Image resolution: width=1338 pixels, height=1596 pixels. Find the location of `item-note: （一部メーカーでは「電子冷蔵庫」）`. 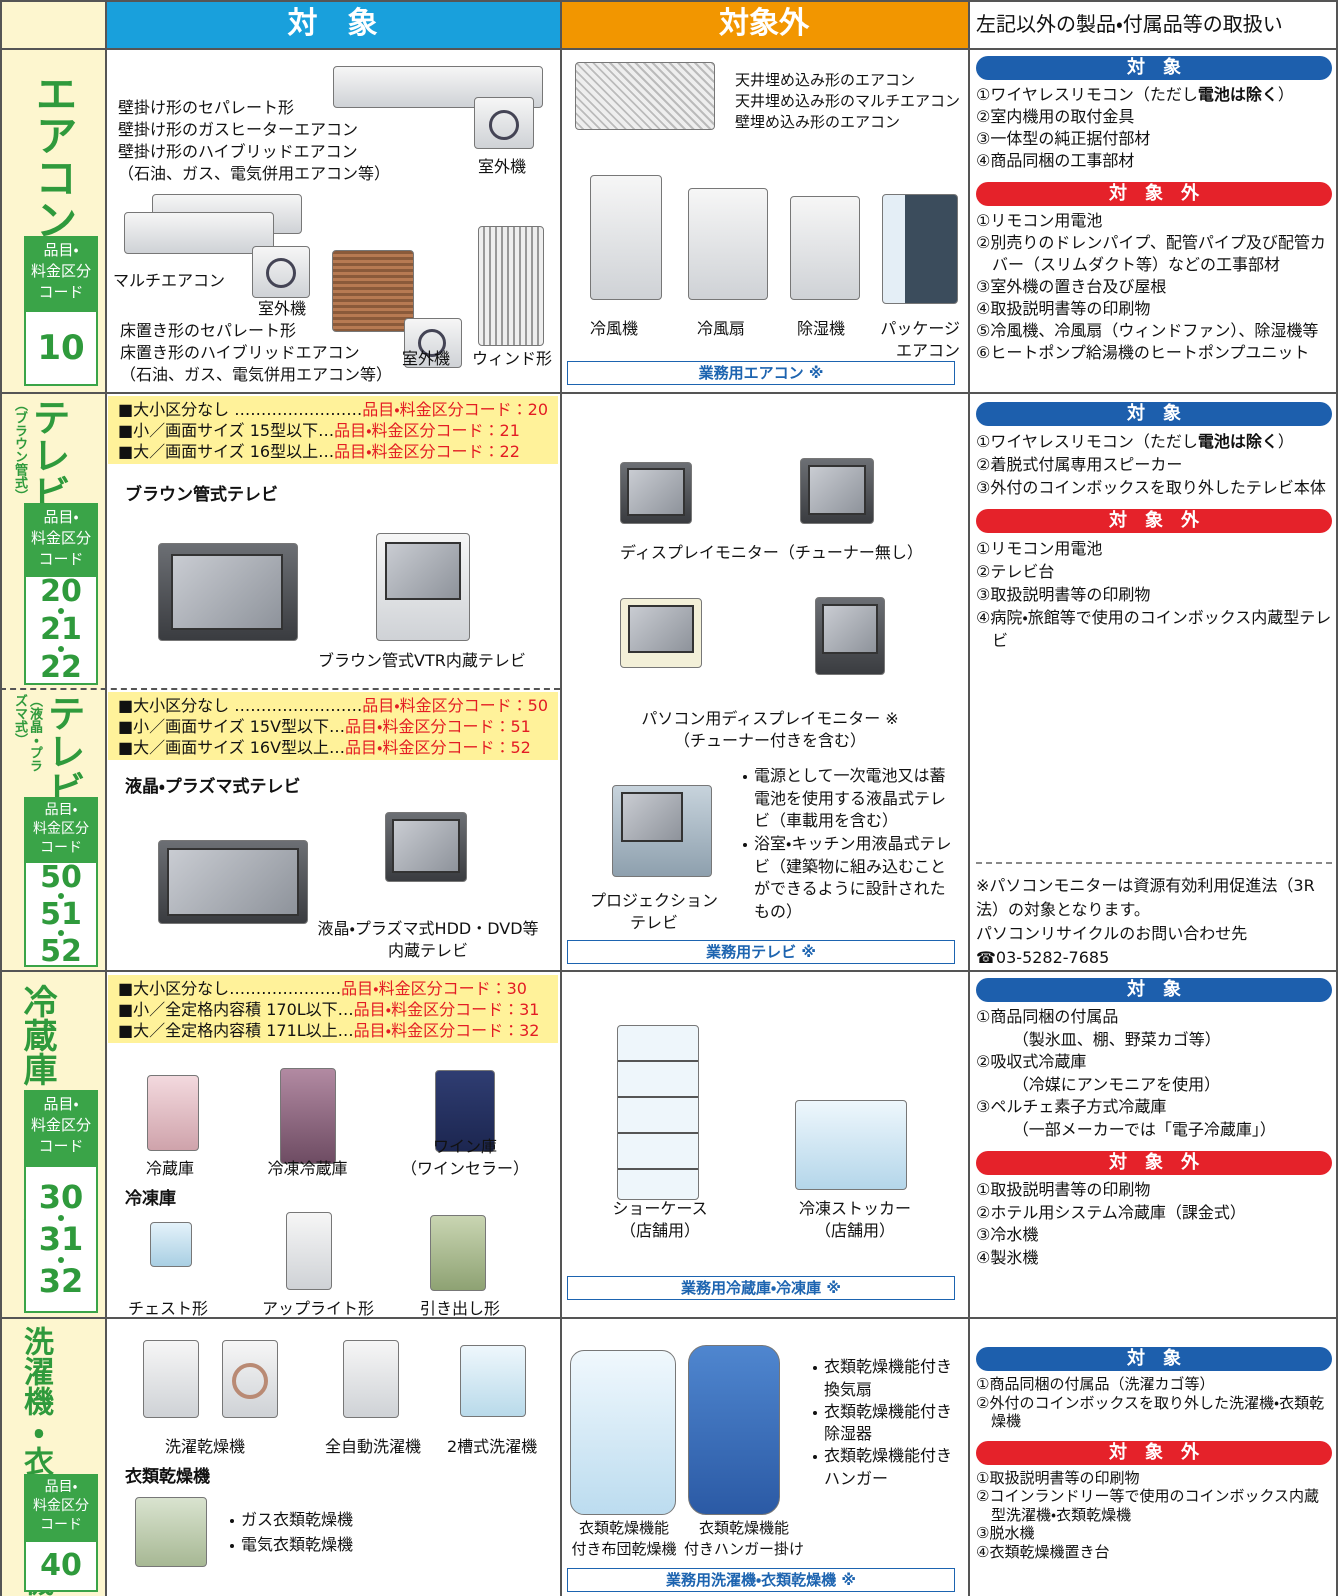

item-note: （一部メーカーでは「電子冷蔵庫」） is located at coordinates (1144, 1129).